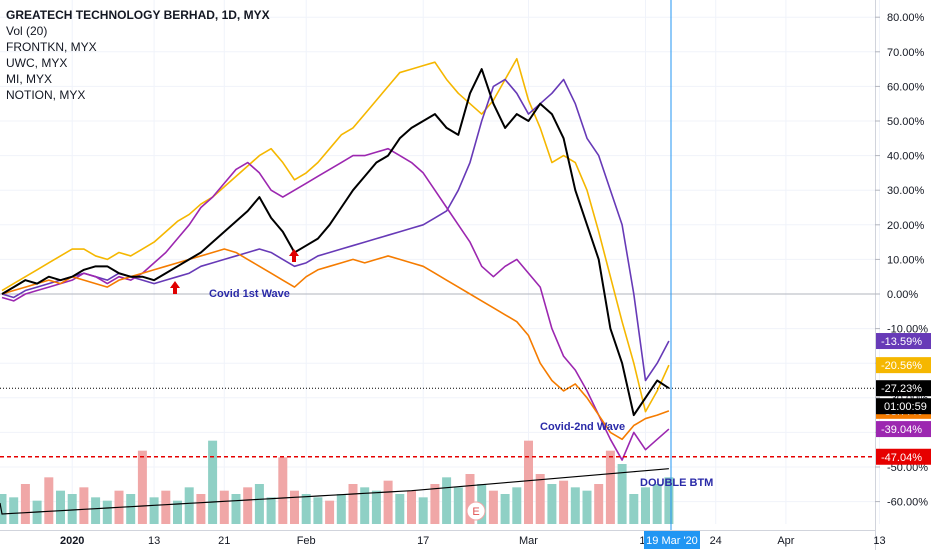  What do you see at coordinates (906, 87) in the screenshot?
I see `y-tick-label: 60.00%` at bounding box center [906, 87].